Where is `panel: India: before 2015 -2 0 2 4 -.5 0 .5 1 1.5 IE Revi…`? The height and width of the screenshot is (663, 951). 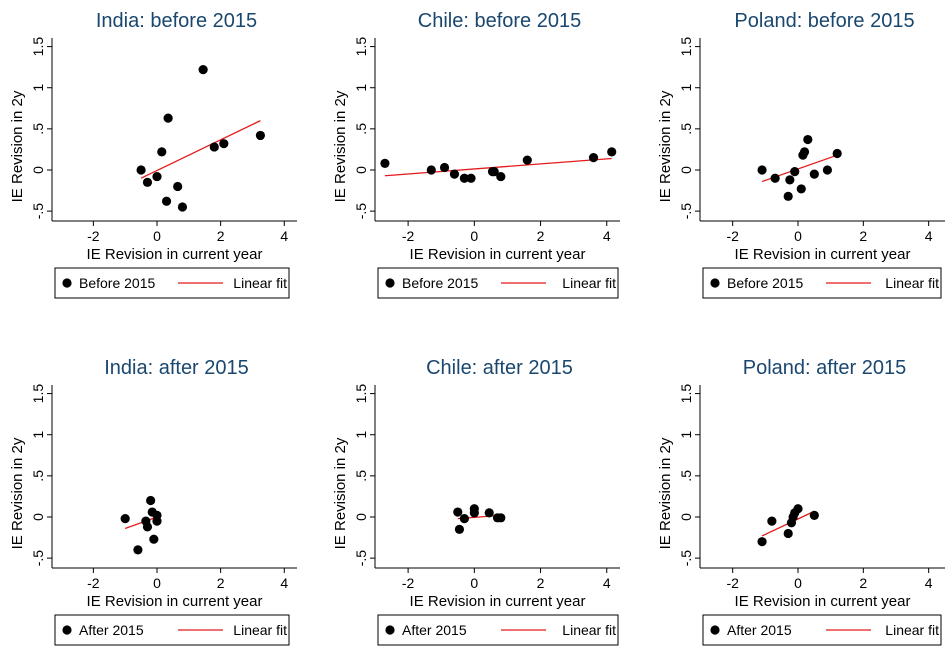
panel: India: before 2015 -2 0 2 4 -.5 0 .5 1 1.5 IE Revi… is located at coordinates (153, 154).